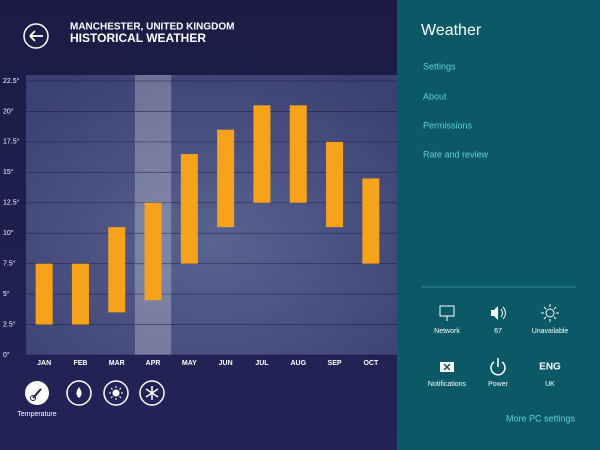  I want to click on location: MANCHESTER, UNITED KINGDOM, so click(152, 27).